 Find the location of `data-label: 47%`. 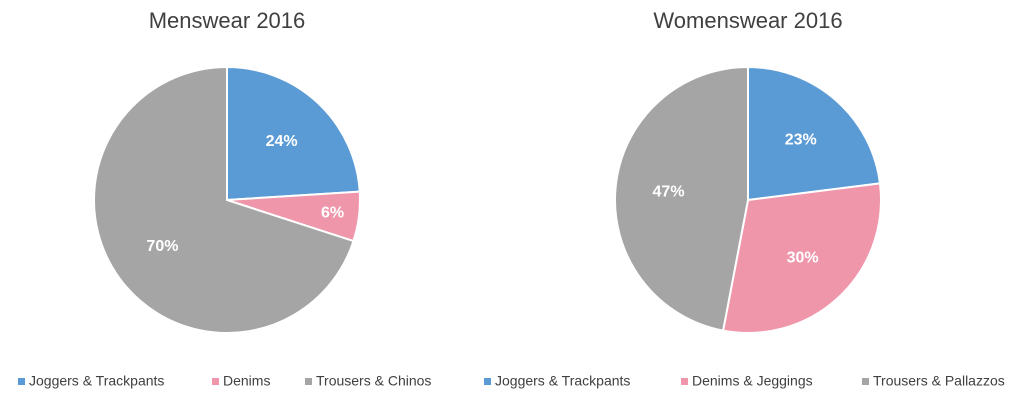

data-label: 47% is located at coordinates (669, 192).